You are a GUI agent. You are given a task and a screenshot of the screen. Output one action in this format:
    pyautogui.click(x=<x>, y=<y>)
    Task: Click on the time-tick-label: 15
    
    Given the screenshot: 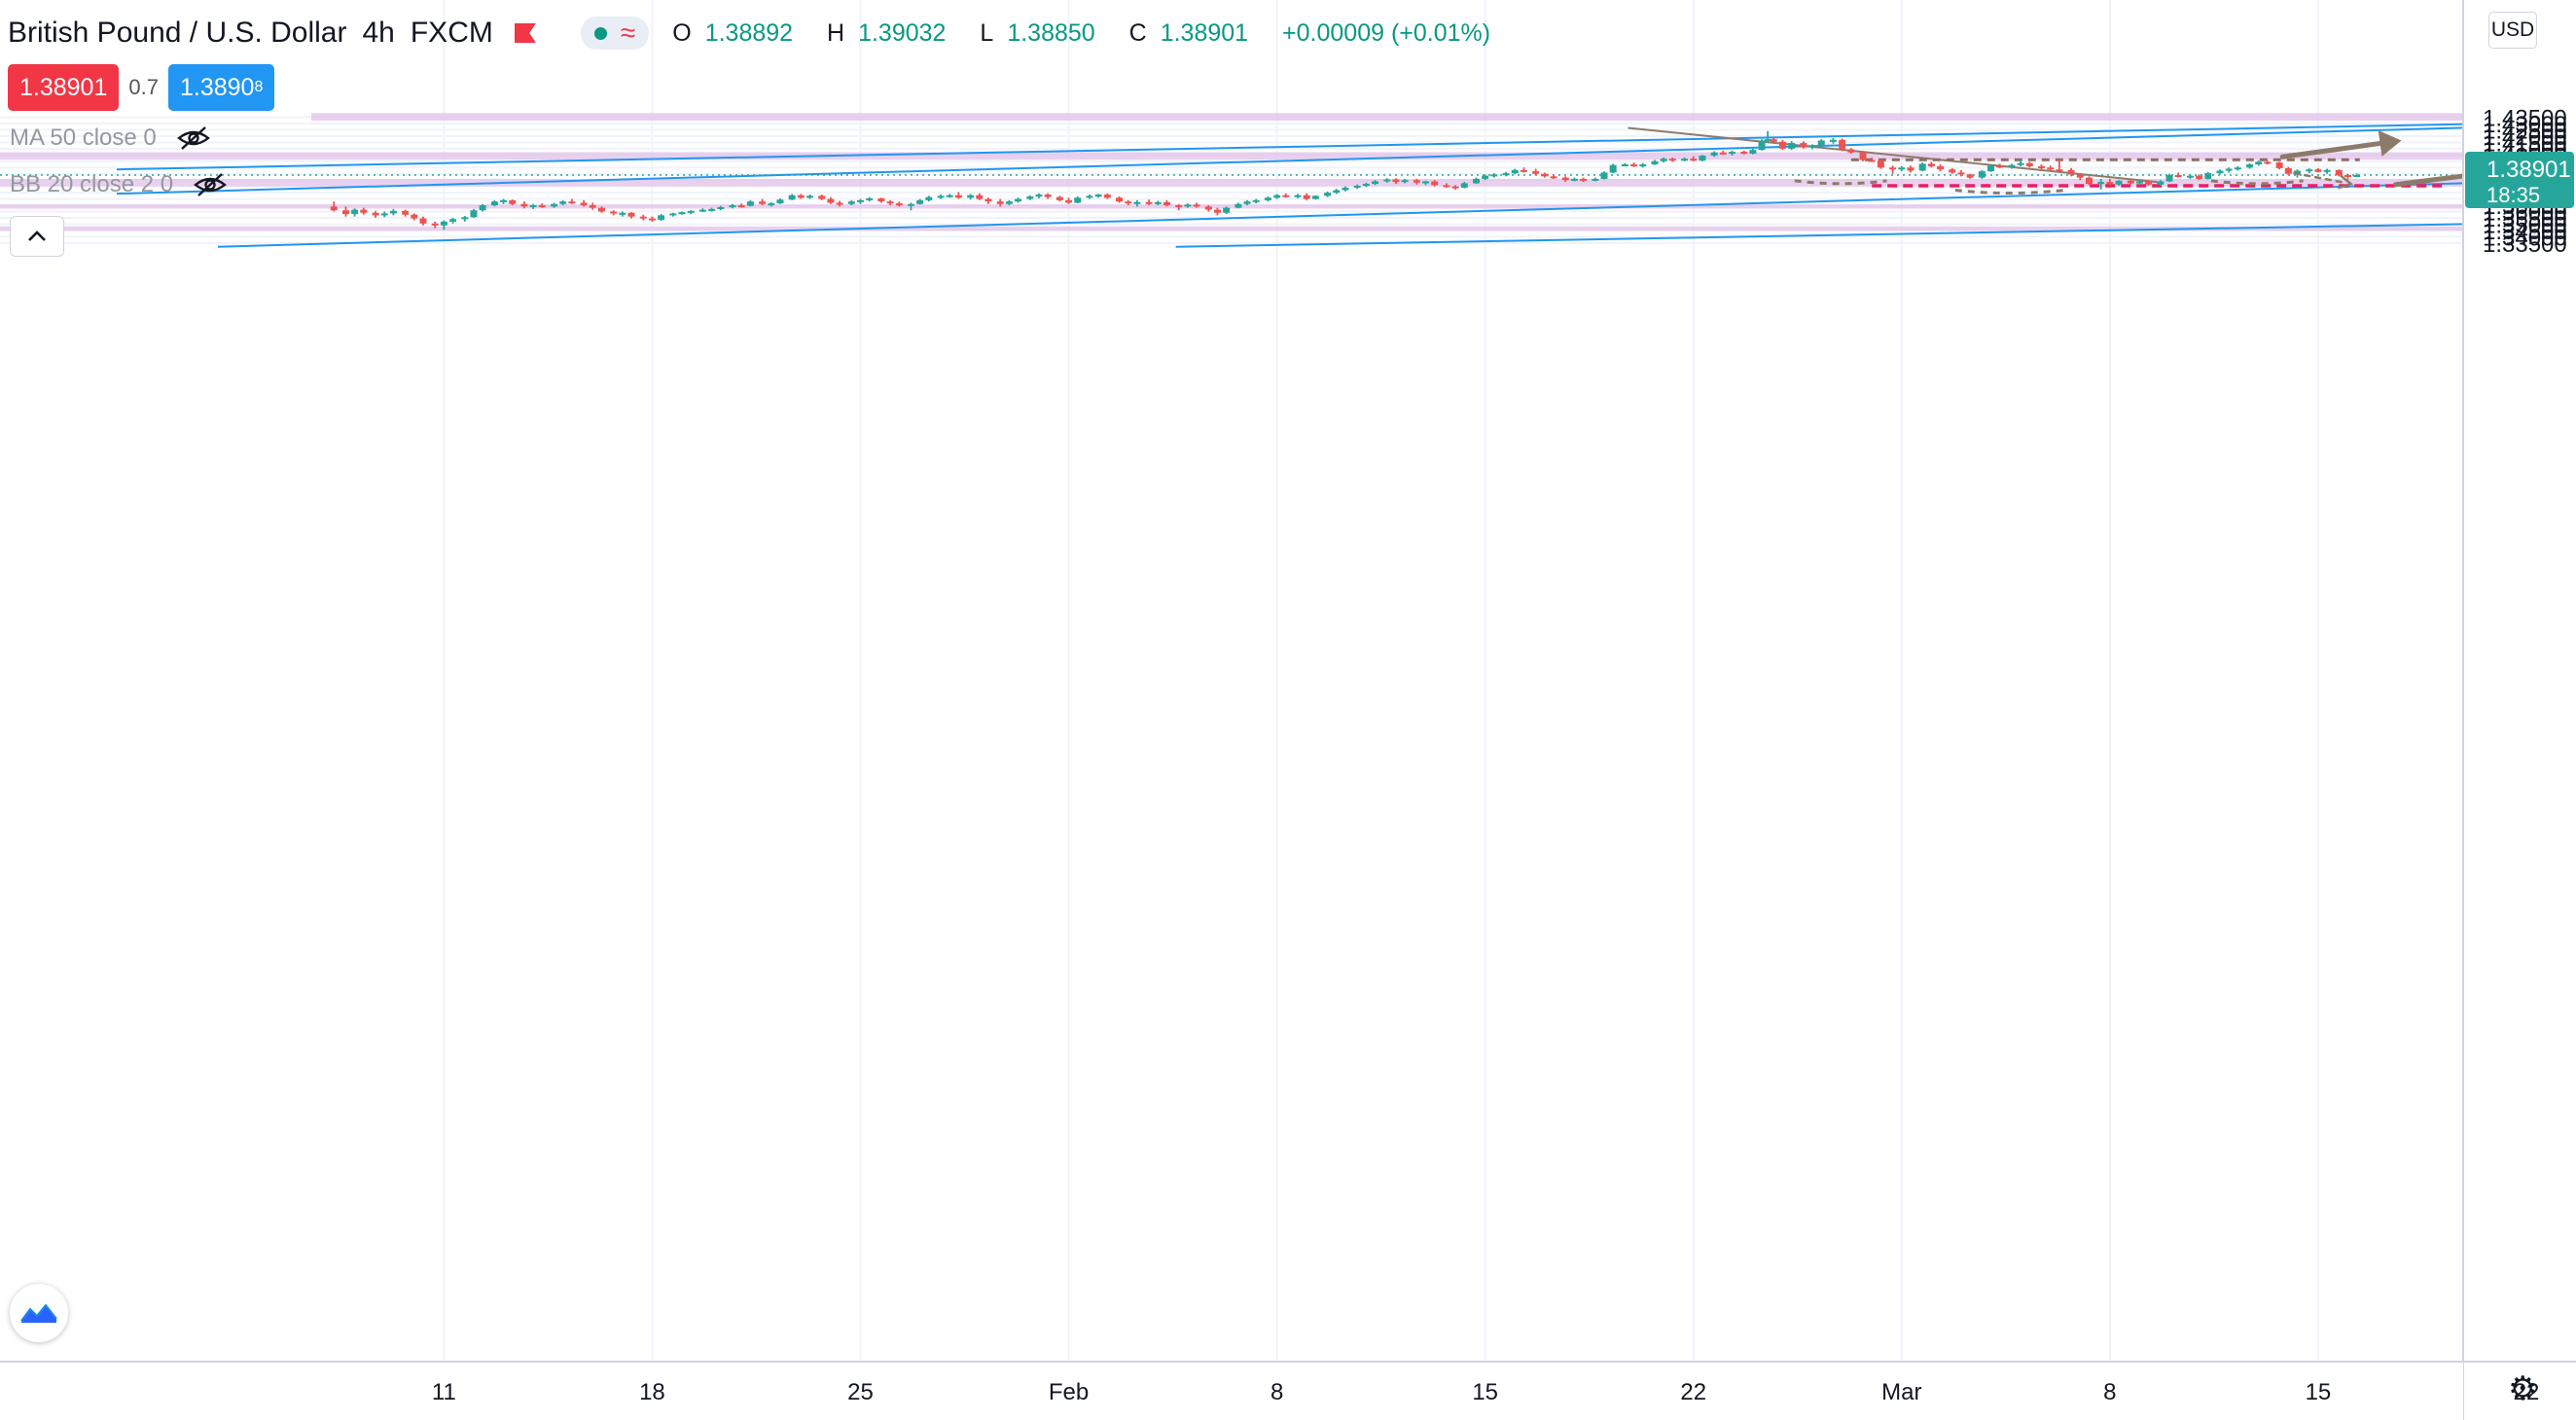 What is the action you would take?
    pyautogui.click(x=1485, y=1392)
    